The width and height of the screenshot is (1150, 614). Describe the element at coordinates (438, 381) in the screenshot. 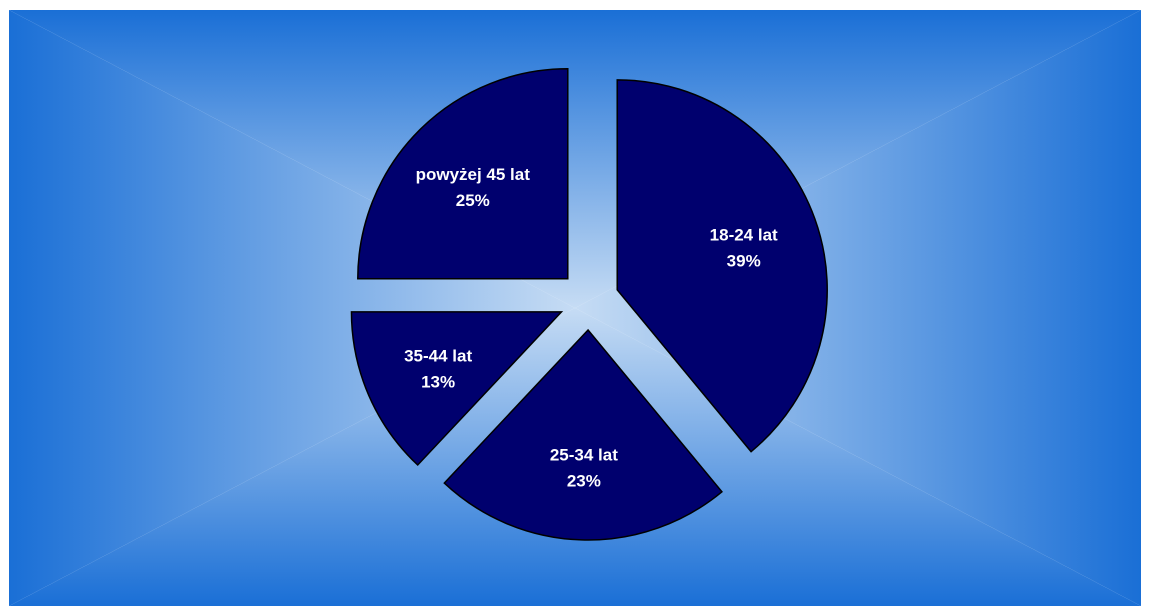

I see `slice-percent-3: 13%` at that location.